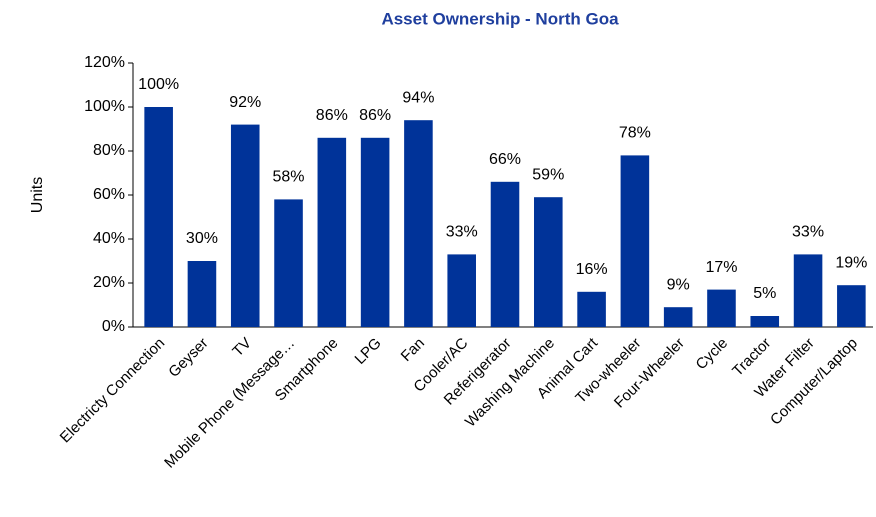 The image size is (876, 517). Describe the element at coordinates (413, 350) in the screenshot. I see `x-tick-label: Fan` at that location.